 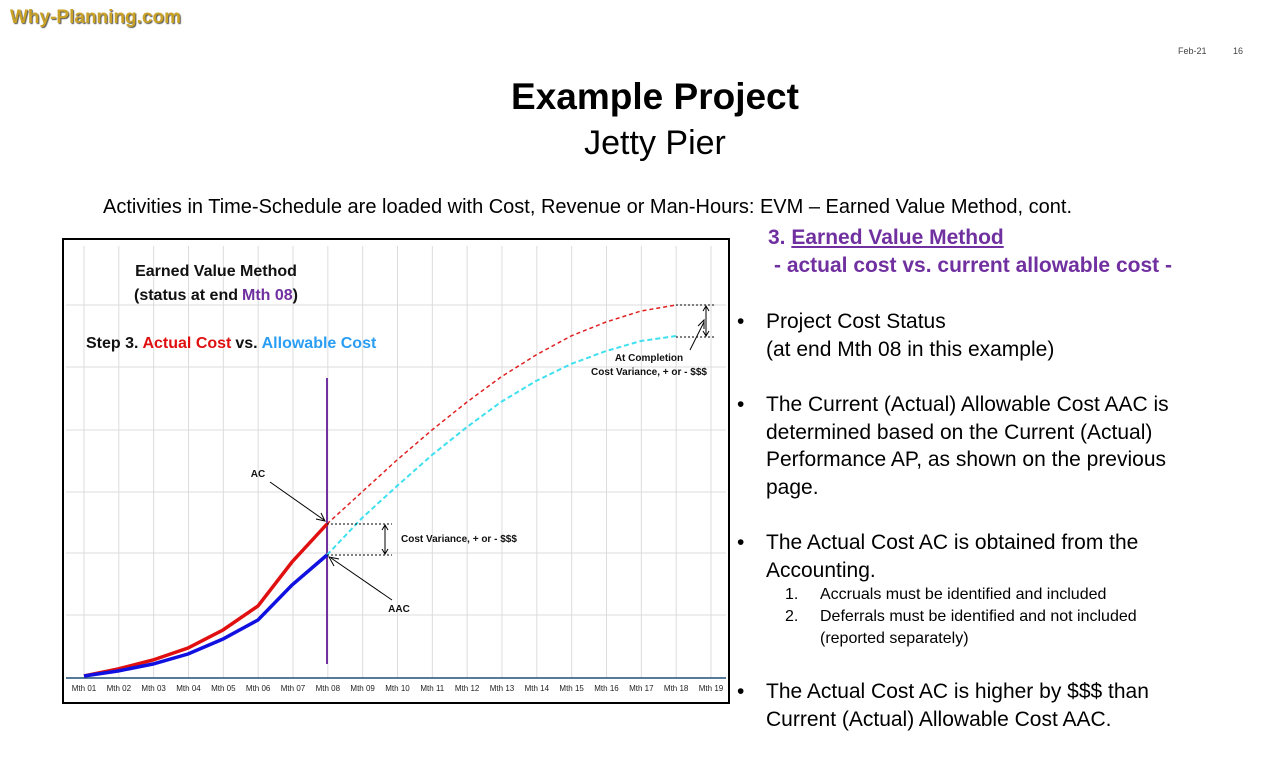 I want to click on x-tick-label: Mth 18, so click(x=676, y=688).